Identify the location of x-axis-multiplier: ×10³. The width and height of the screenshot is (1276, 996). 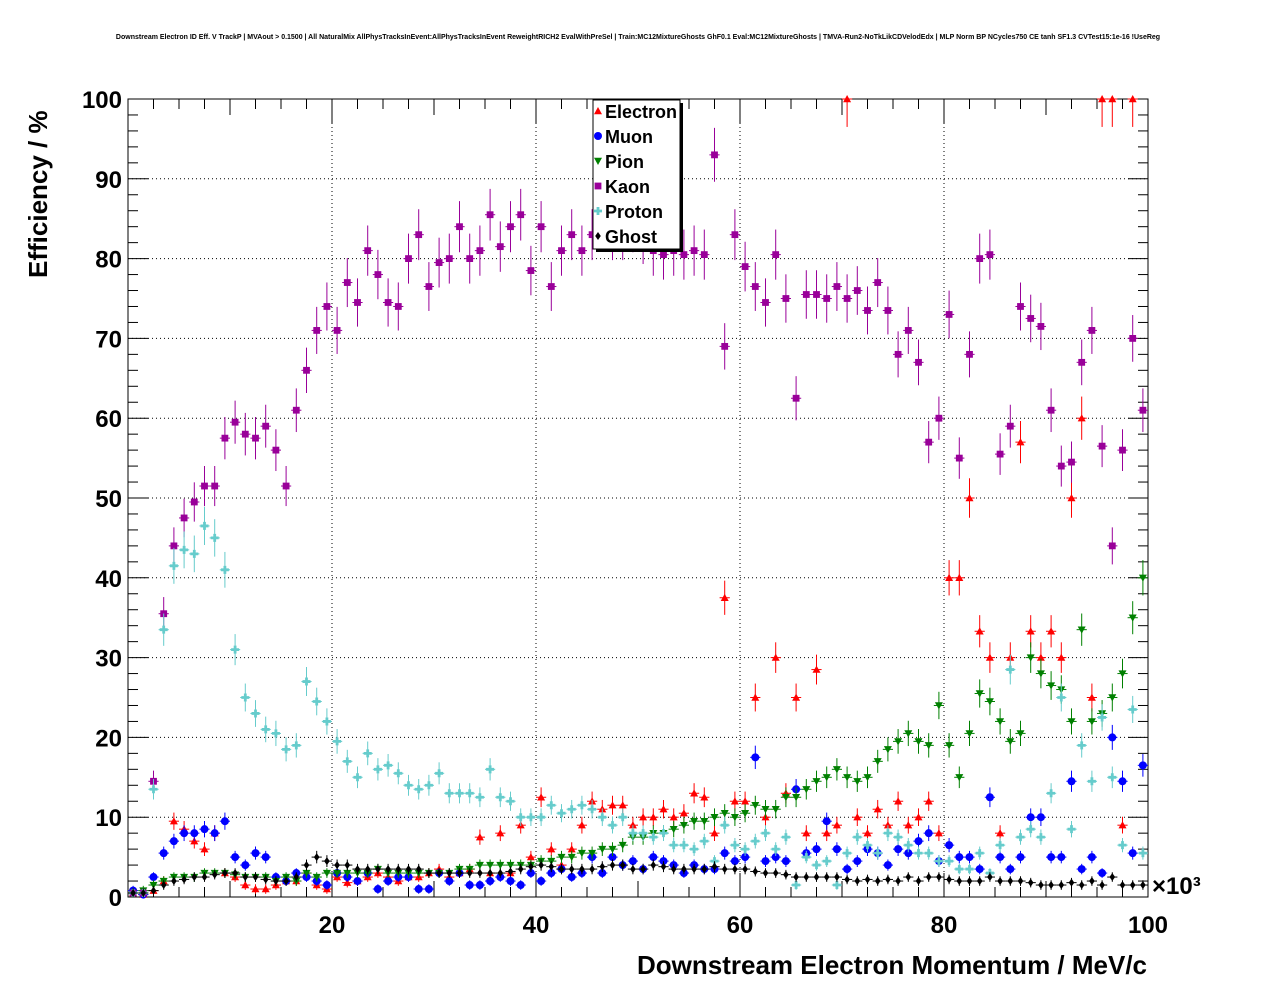
(1176, 886).